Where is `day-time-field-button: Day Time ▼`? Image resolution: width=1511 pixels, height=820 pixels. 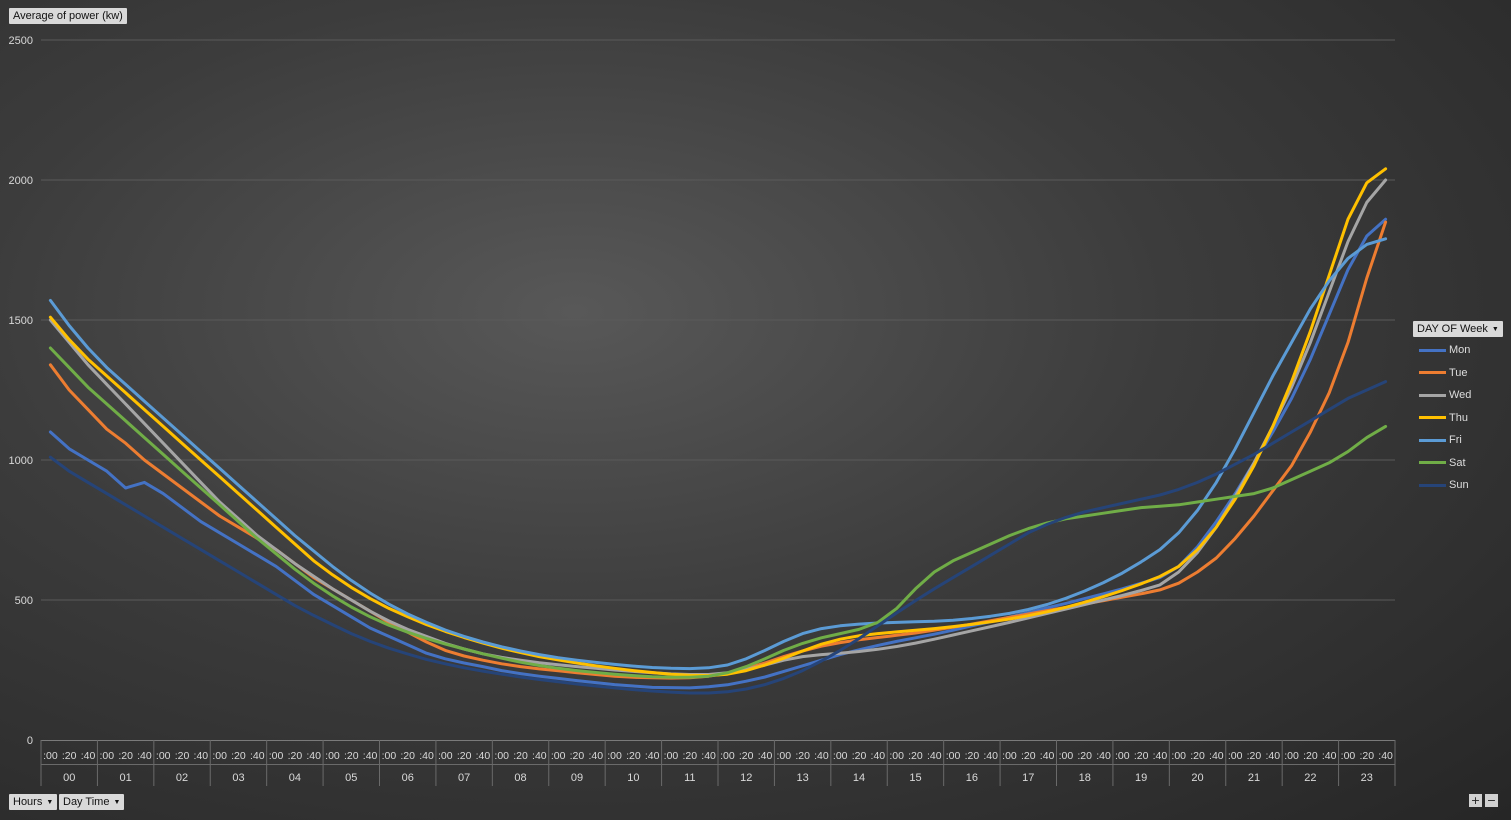 day-time-field-button: Day Time ▼ is located at coordinates (92, 802).